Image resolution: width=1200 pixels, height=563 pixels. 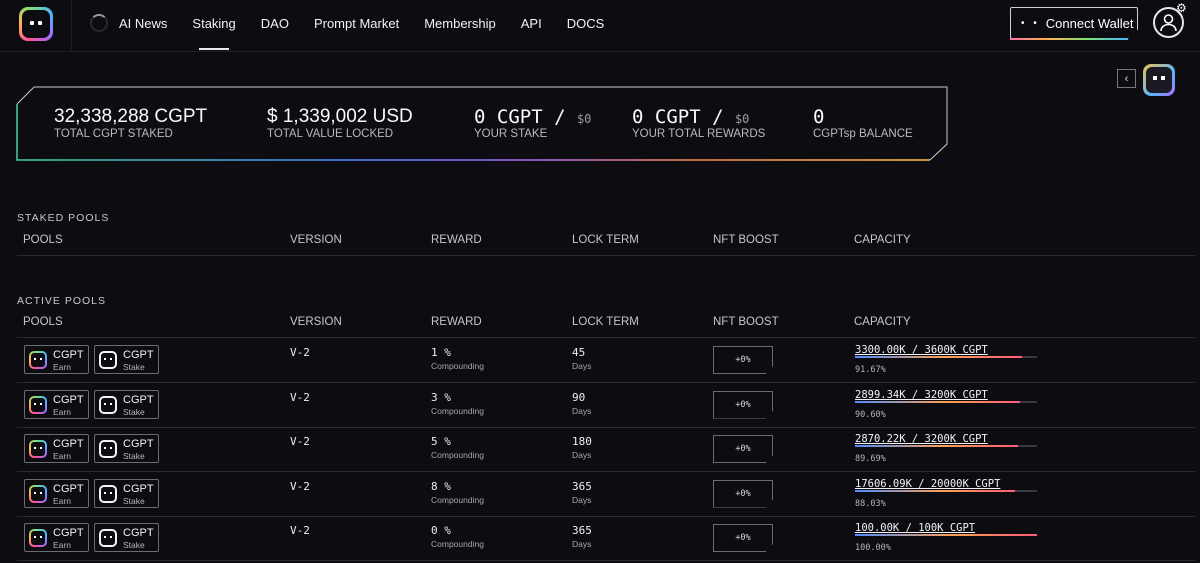 I want to click on stat-0: 32,338,288 CGPT TOTAL CGPT STAKED, so click(x=130, y=123).